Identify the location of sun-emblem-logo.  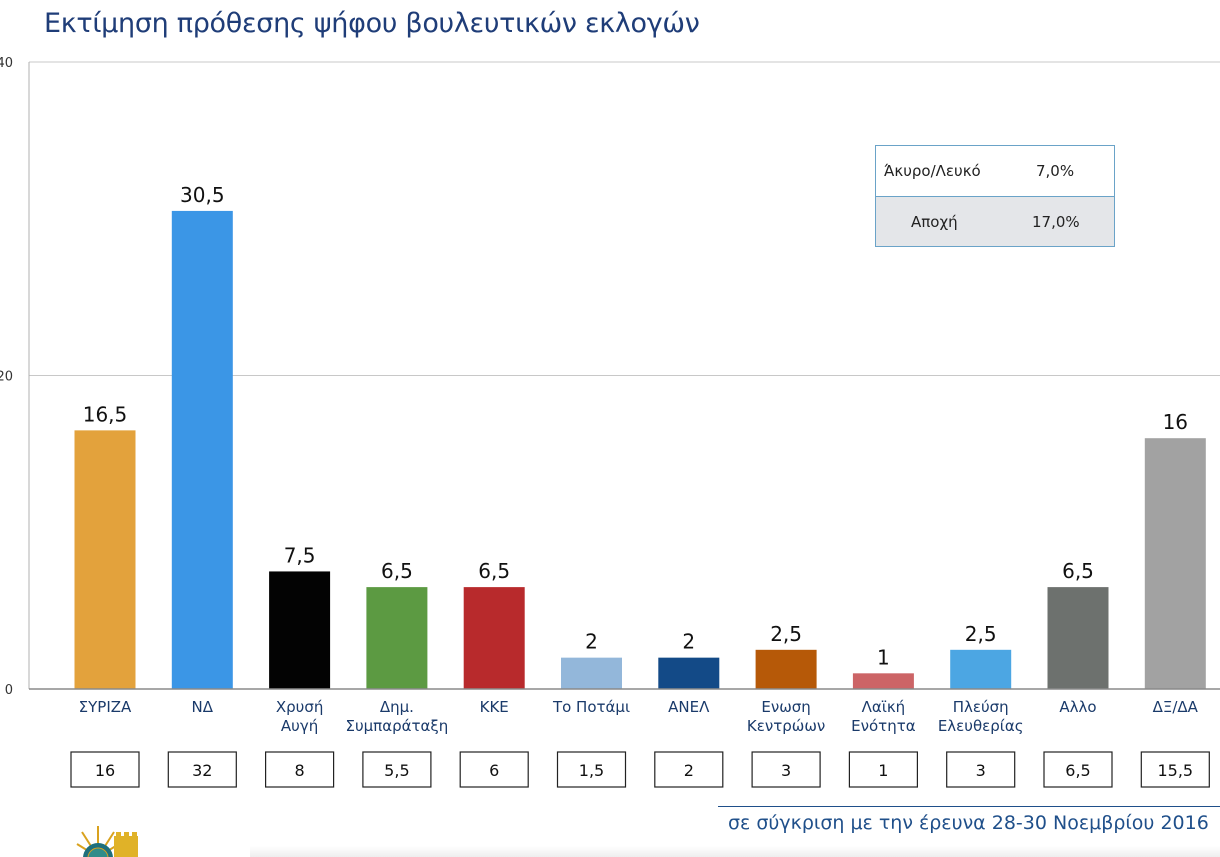
(107, 841).